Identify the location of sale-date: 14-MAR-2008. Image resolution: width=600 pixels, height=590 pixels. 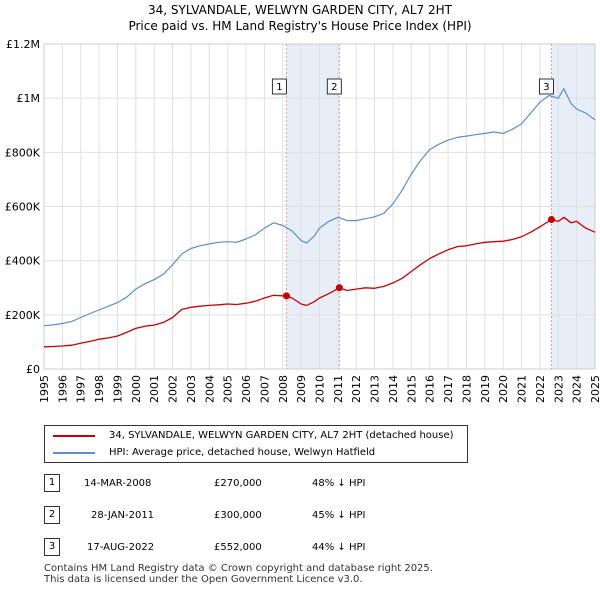
(118, 483).